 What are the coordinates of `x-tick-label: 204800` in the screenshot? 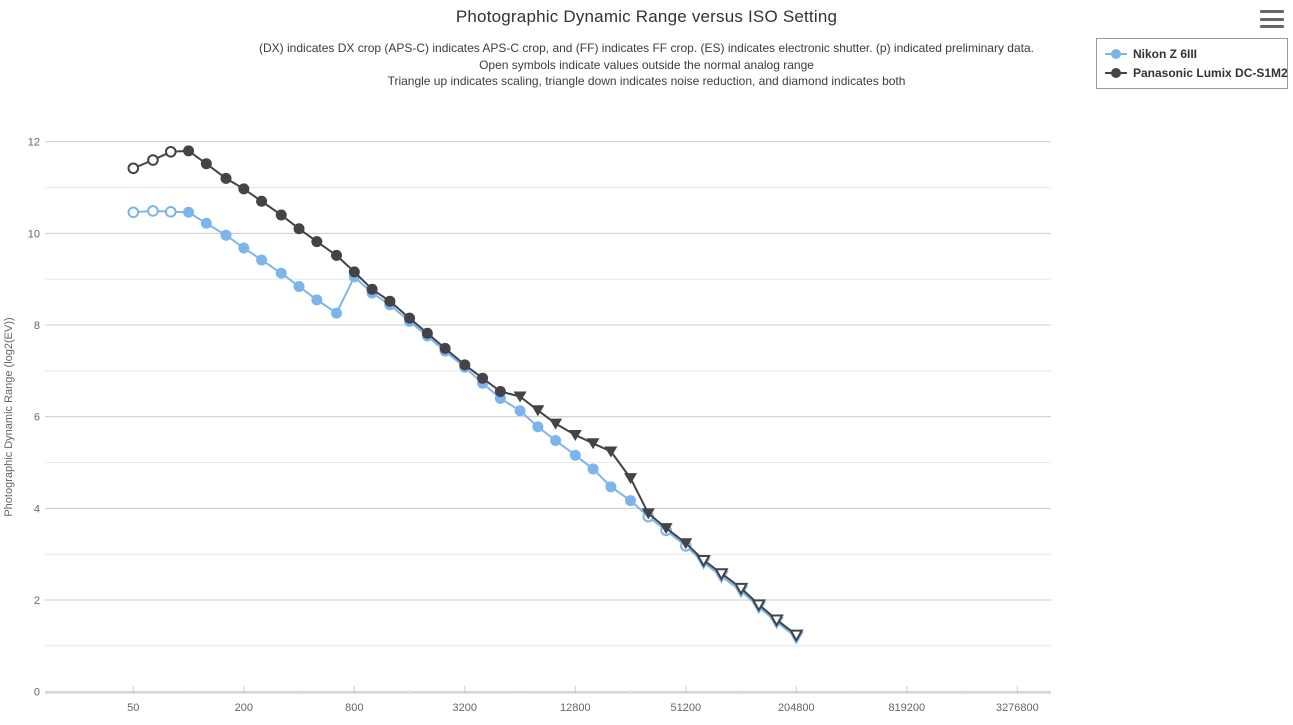 It's located at (796, 708).